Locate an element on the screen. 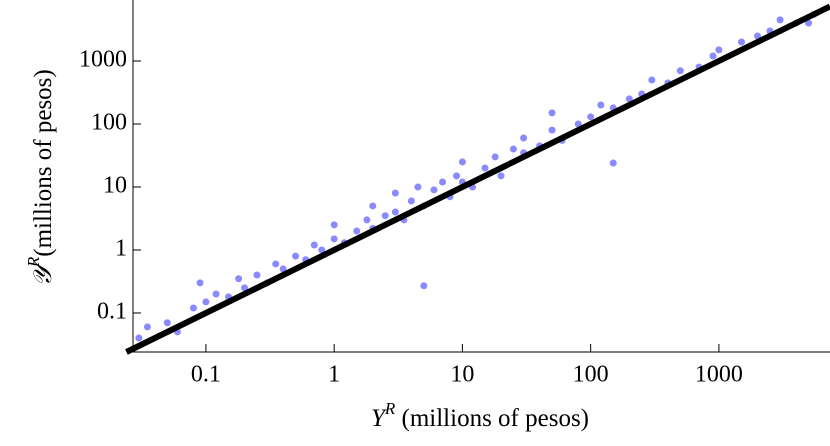 This screenshot has width=830, height=446. x-tick-label: 100 is located at coordinates (591, 375).